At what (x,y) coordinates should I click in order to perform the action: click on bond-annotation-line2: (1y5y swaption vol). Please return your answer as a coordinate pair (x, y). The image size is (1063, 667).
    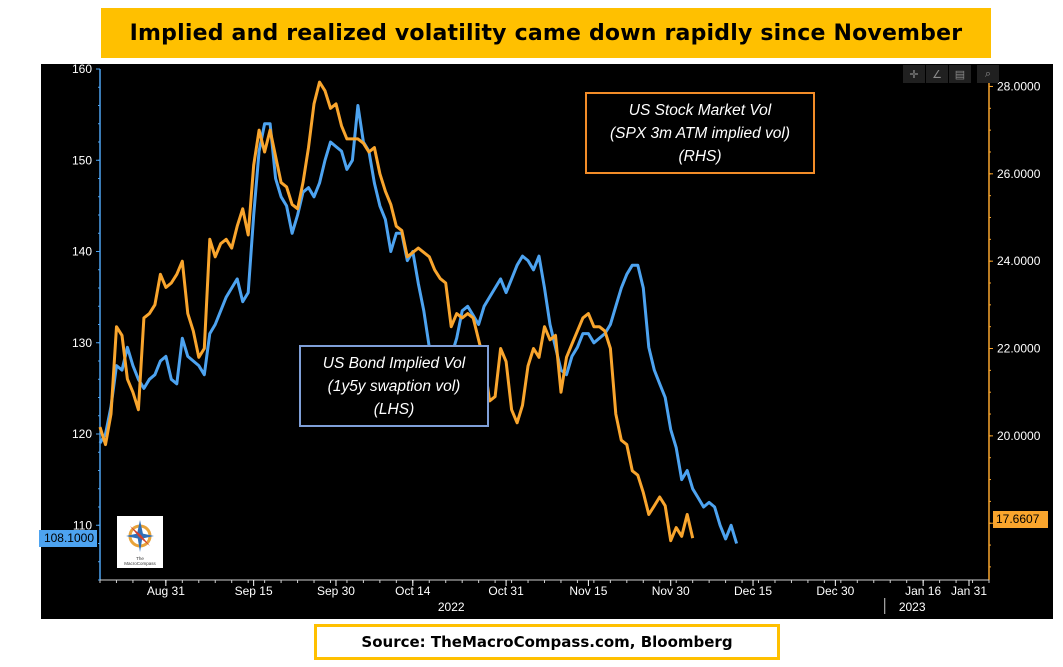
    Looking at the image, I should click on (394, 386).